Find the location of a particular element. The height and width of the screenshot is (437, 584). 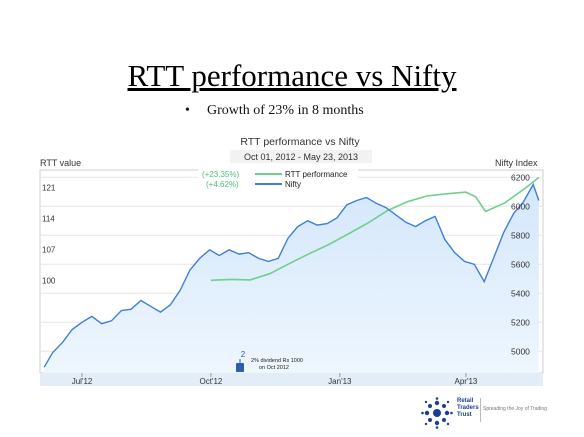

right-axis-ticks: 6200 6000 5800 5600 5400 5200 5000 is located at coordinates (520, 264).